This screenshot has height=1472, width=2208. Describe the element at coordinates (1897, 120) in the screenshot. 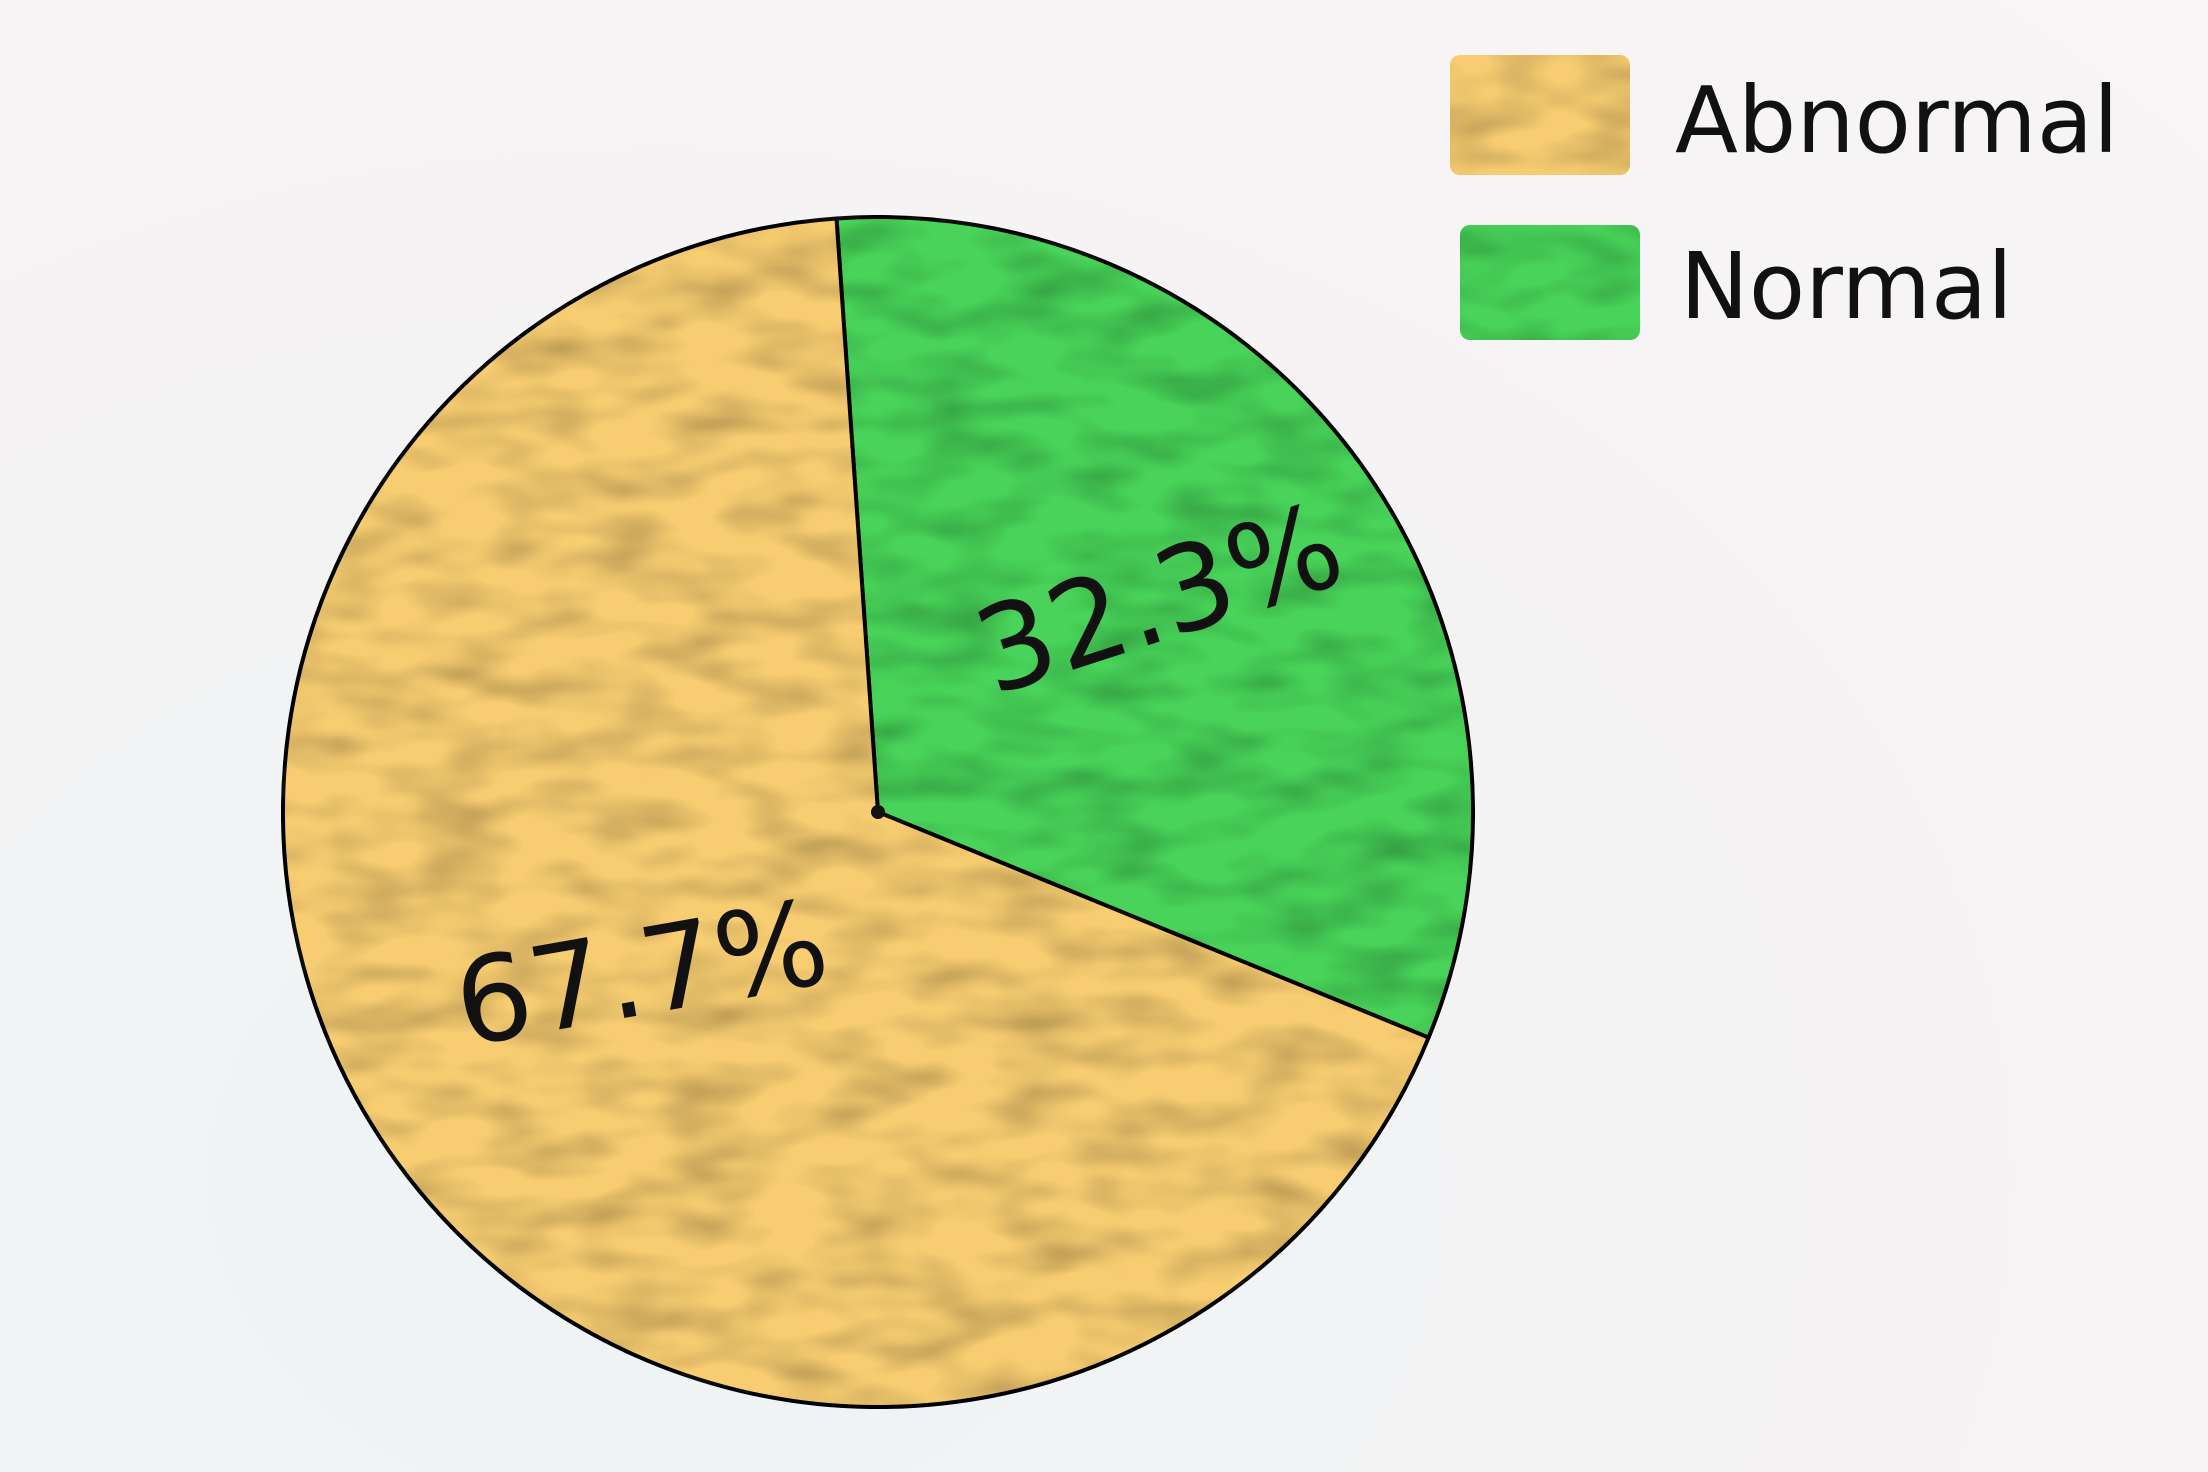

I see `legend-label-abnormal: Abnormal` at that location.